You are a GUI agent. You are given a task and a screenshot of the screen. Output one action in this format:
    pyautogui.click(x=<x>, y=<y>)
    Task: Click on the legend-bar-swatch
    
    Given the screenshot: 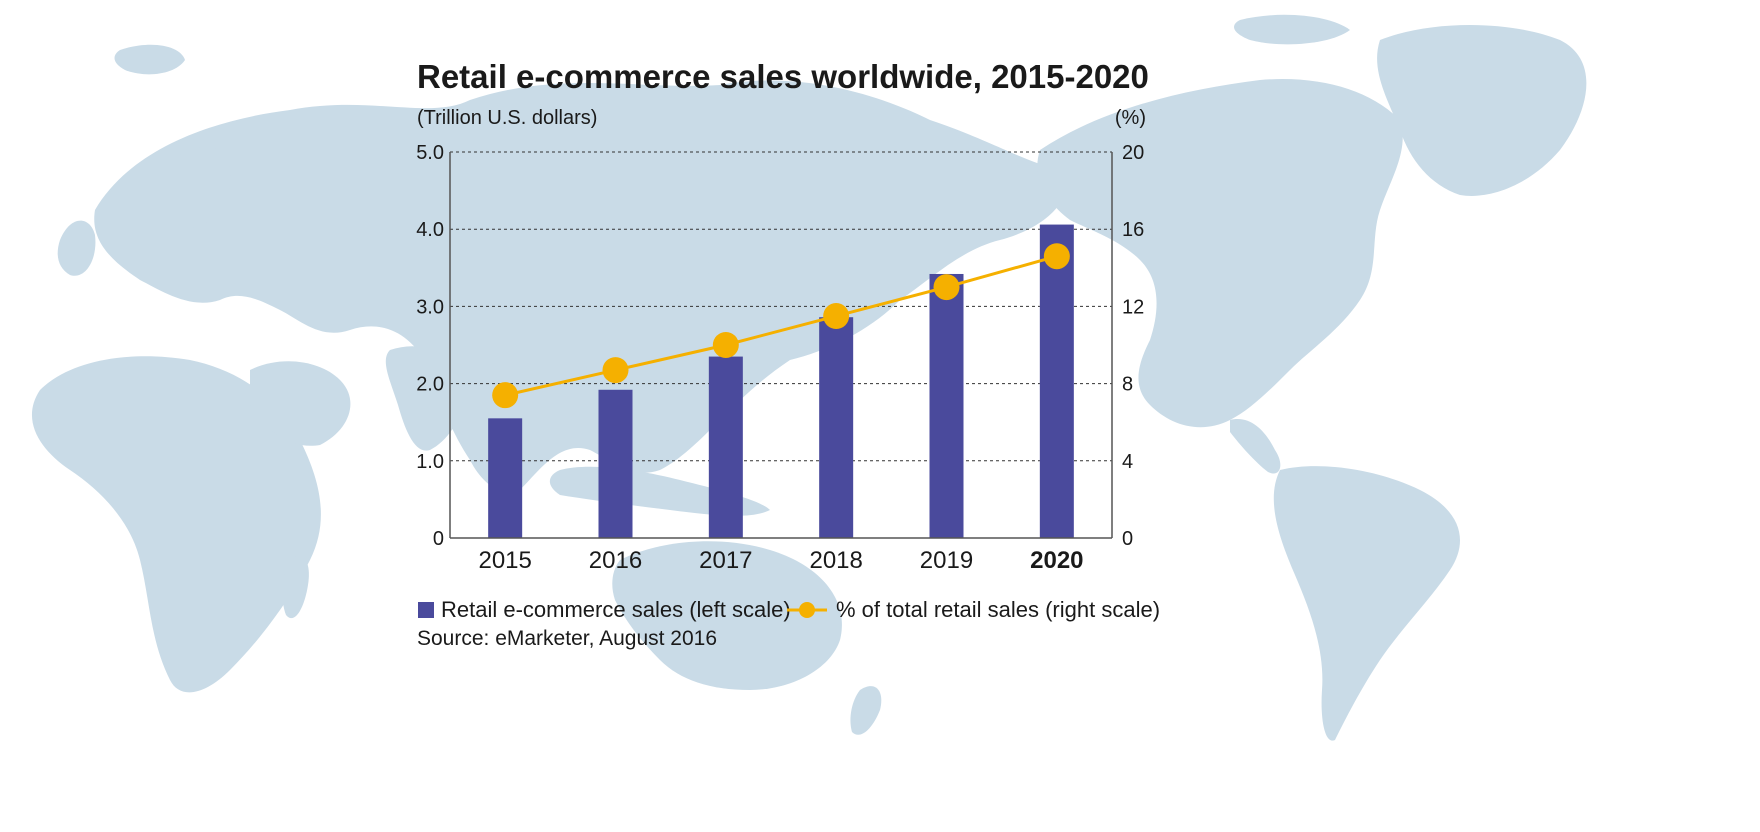 What is the action you would take?
    pyautogui.click(x=426, y=610)
    